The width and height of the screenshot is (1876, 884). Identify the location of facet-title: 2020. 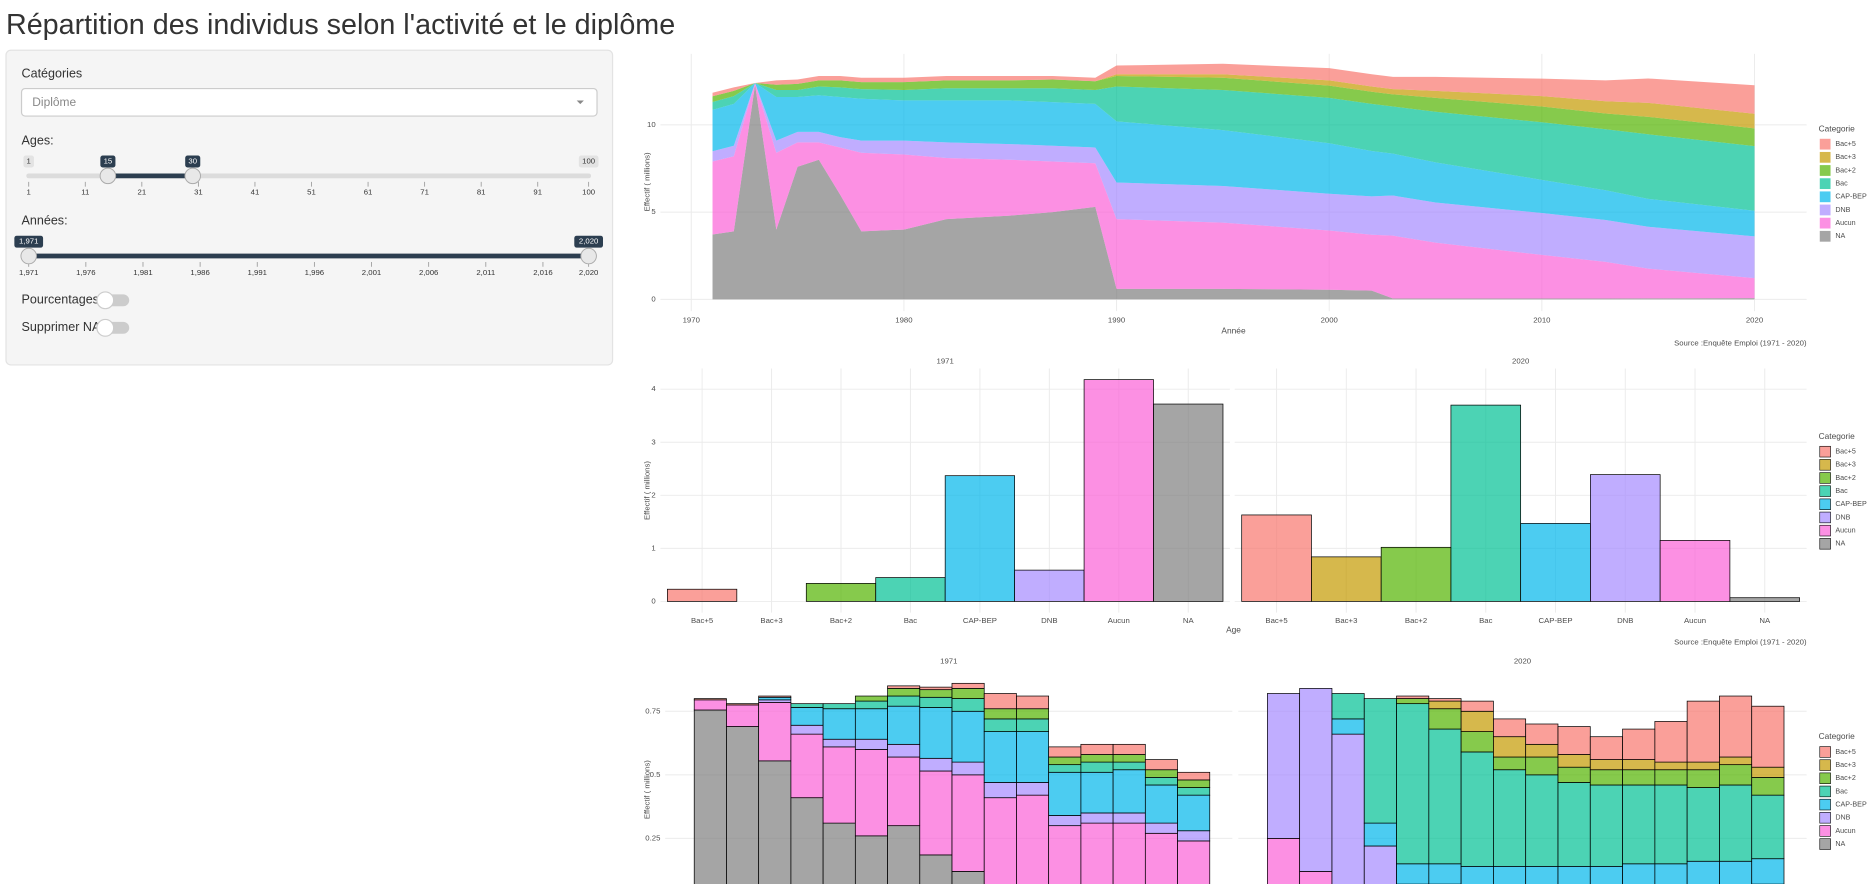
(1523, 661).